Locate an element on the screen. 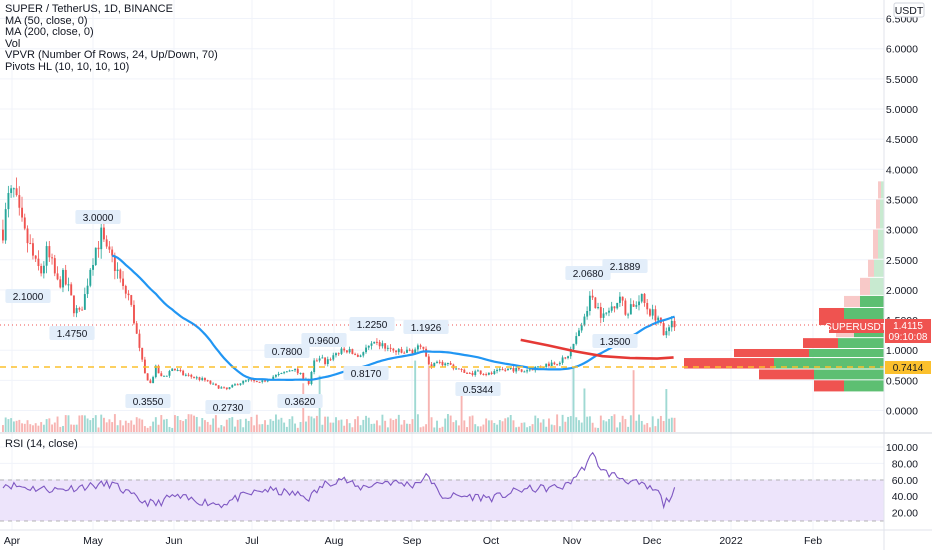  pivot-label: 1.1926 is located at coordinates (426, 328).